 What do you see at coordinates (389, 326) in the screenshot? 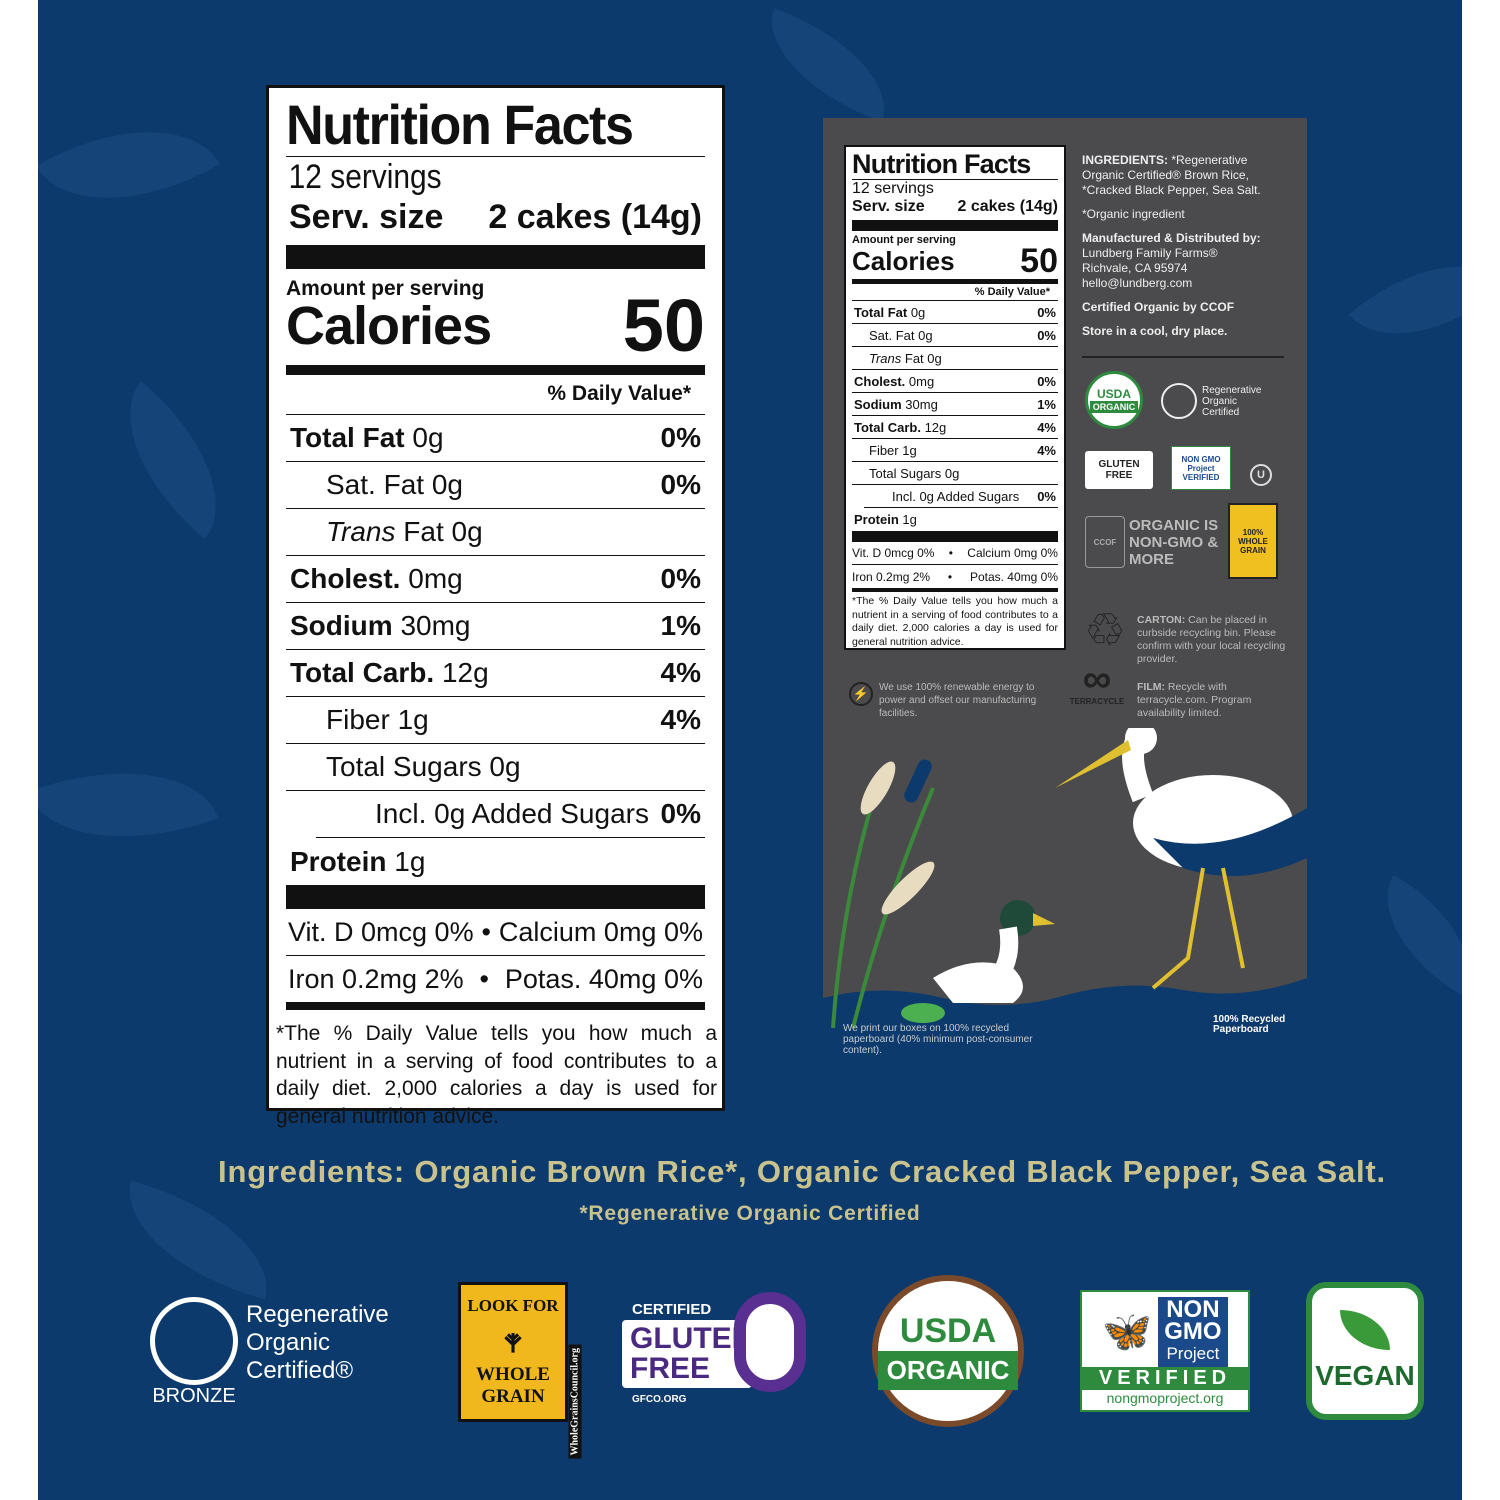
I see `calories-label: Calories` at bounding box center [389, 326].